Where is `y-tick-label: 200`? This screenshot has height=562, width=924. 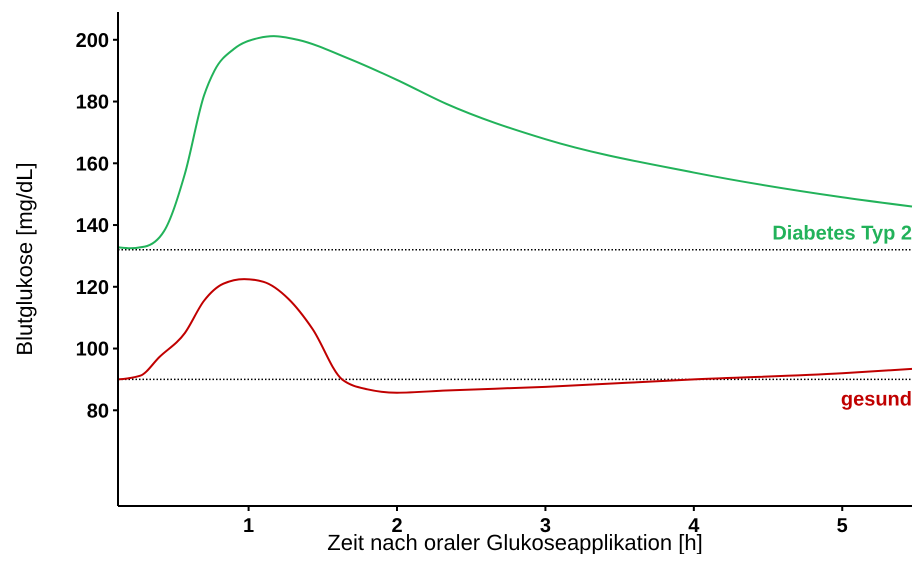
y-tick-label: 200 is located at coordinates (92, 41).